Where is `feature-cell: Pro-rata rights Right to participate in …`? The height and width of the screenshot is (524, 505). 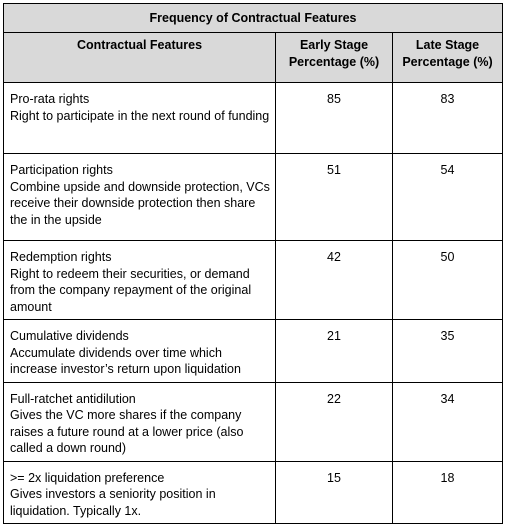
feature-cell: Pro-rata rights Right to participate in … is located at coordinates (139, 118).